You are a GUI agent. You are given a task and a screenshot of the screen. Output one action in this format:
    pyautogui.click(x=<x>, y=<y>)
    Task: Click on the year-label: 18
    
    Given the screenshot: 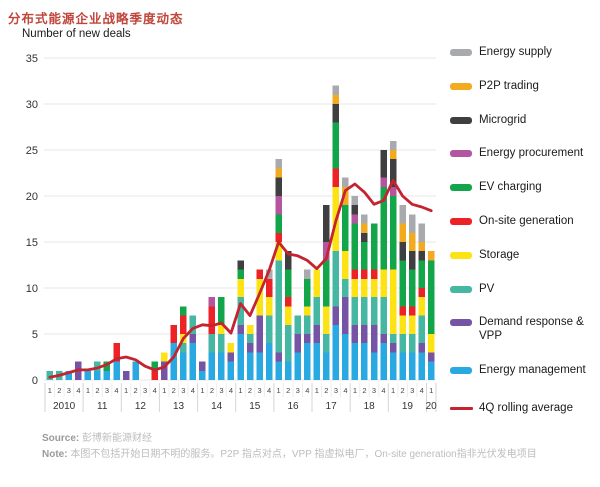 What is the action you would take?
    pyautogui.click(x=370, y=406)
    